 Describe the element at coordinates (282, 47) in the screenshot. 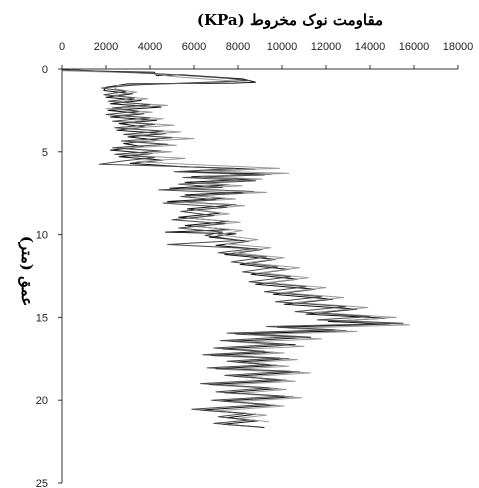

I see `x-tick-label: 10000` at that location.